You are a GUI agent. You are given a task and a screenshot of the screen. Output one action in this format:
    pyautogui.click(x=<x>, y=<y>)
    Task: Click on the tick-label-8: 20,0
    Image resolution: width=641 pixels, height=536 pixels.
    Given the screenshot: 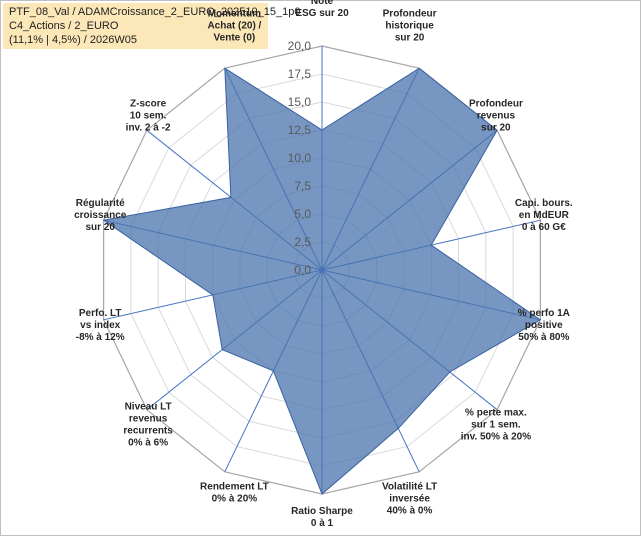 What is the action you would take?
    pyautogui.click(x=300, y=46)
    